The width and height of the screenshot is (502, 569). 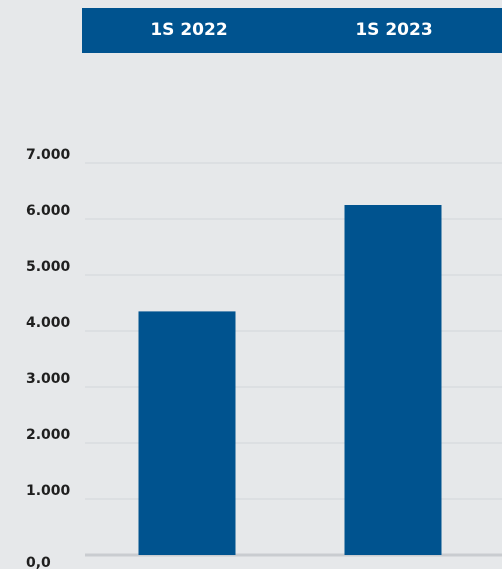 What do you see at coordinates (189, 30) in the screenshot?
I see `category-header-1s-2022: 1S 2022` at bounding box center [189, 30].